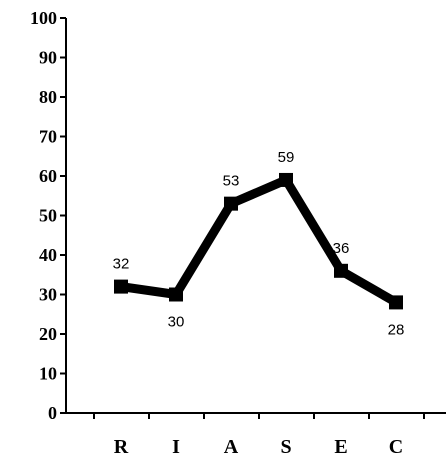  What do you see at coordinates (48, 374) in the screenshot?
I see `y-tick-label: 10` at bounding box center [48, 374].